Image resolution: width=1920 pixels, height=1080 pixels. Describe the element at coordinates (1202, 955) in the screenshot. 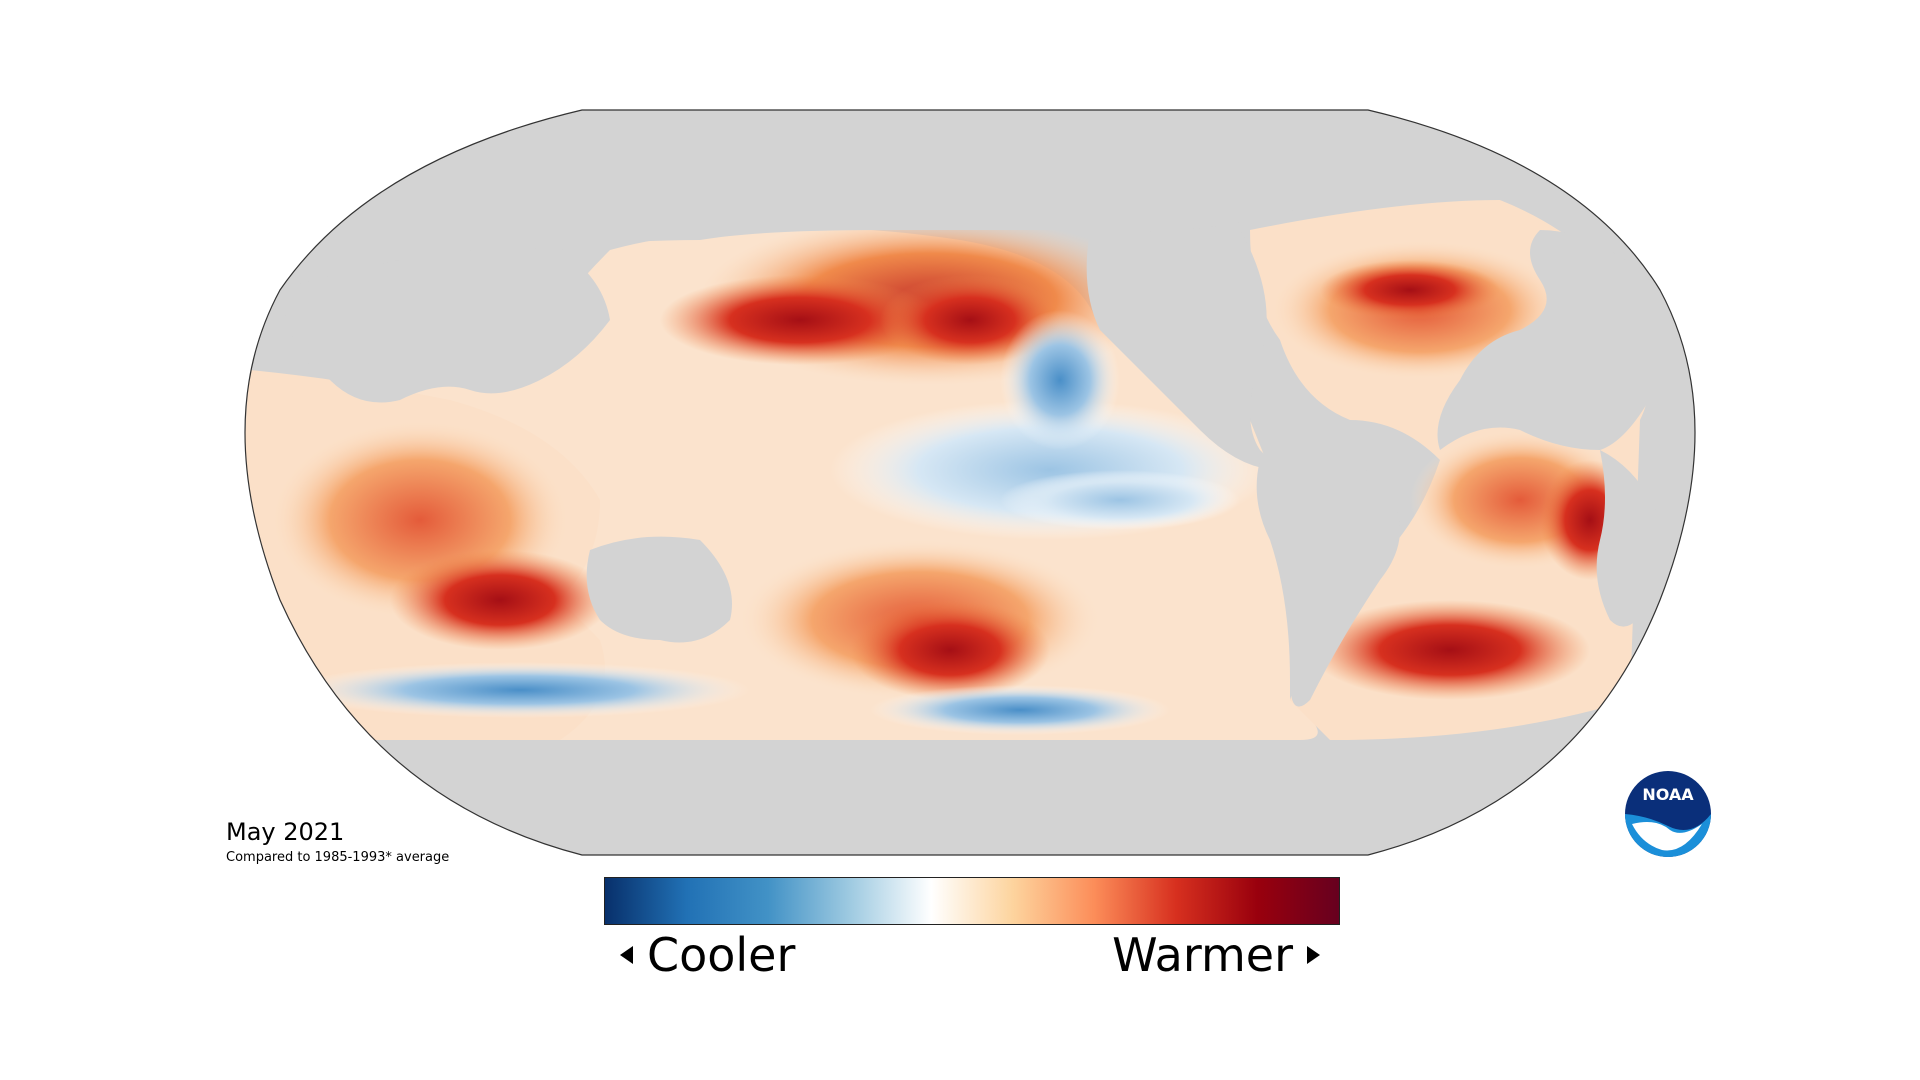

I see `warmer-label: Warmer` at that location.